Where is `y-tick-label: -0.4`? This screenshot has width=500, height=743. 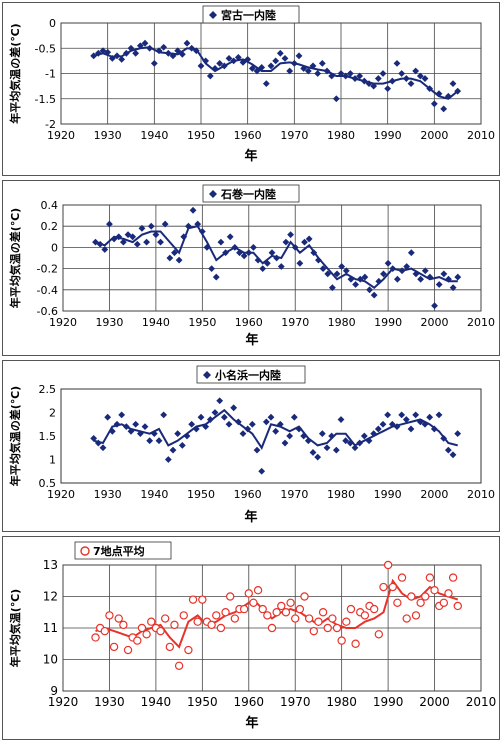
y-tick-label: -0.4 is located at coordinates (47, 290).